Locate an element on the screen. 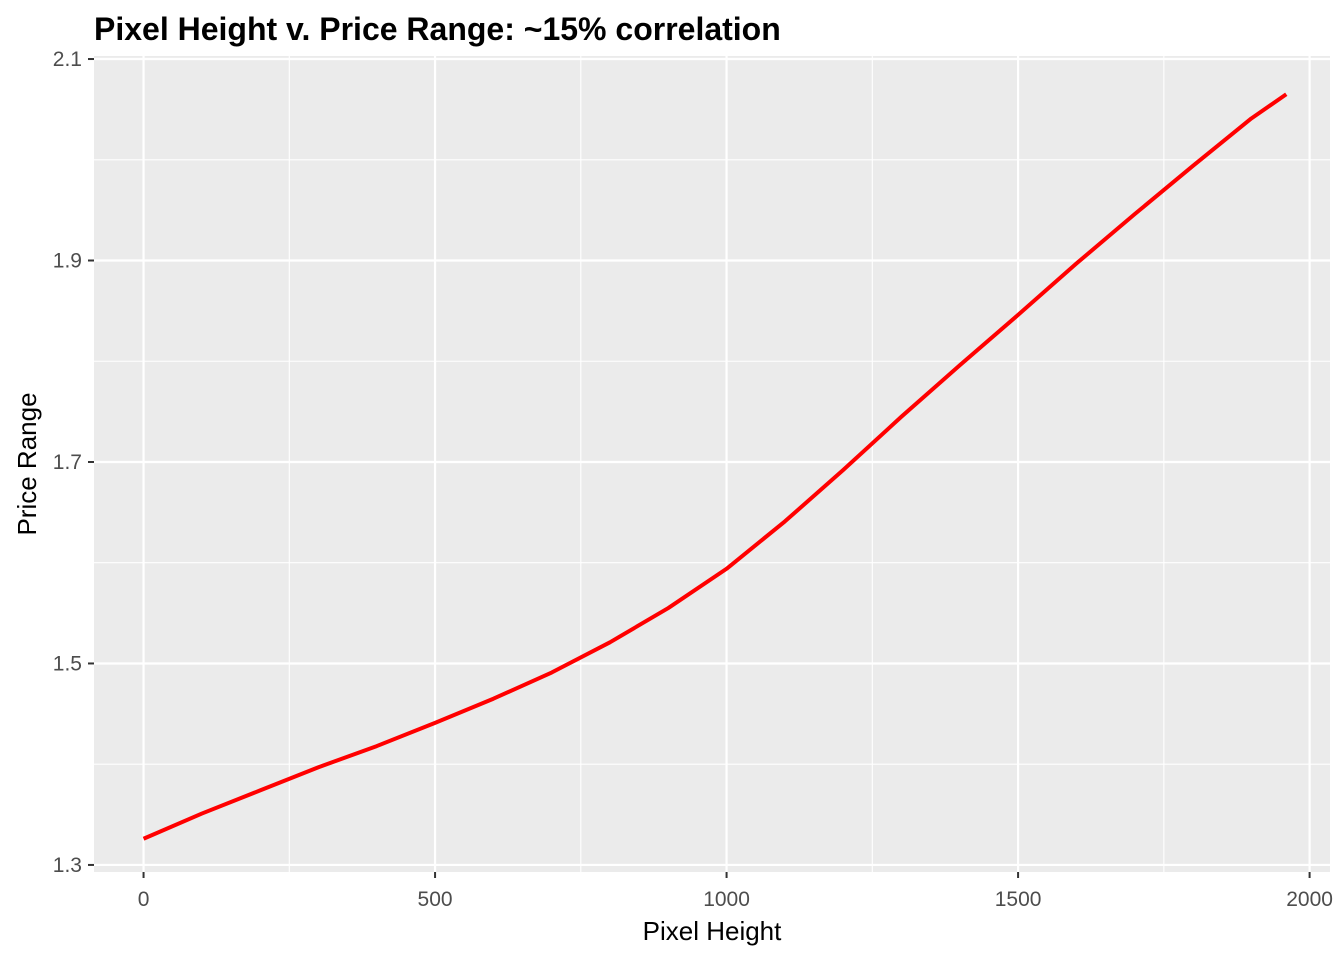 The width and height of the screenshot is (1344, 960). x-tick-label: 1000 is located at coordinates (726, 899).